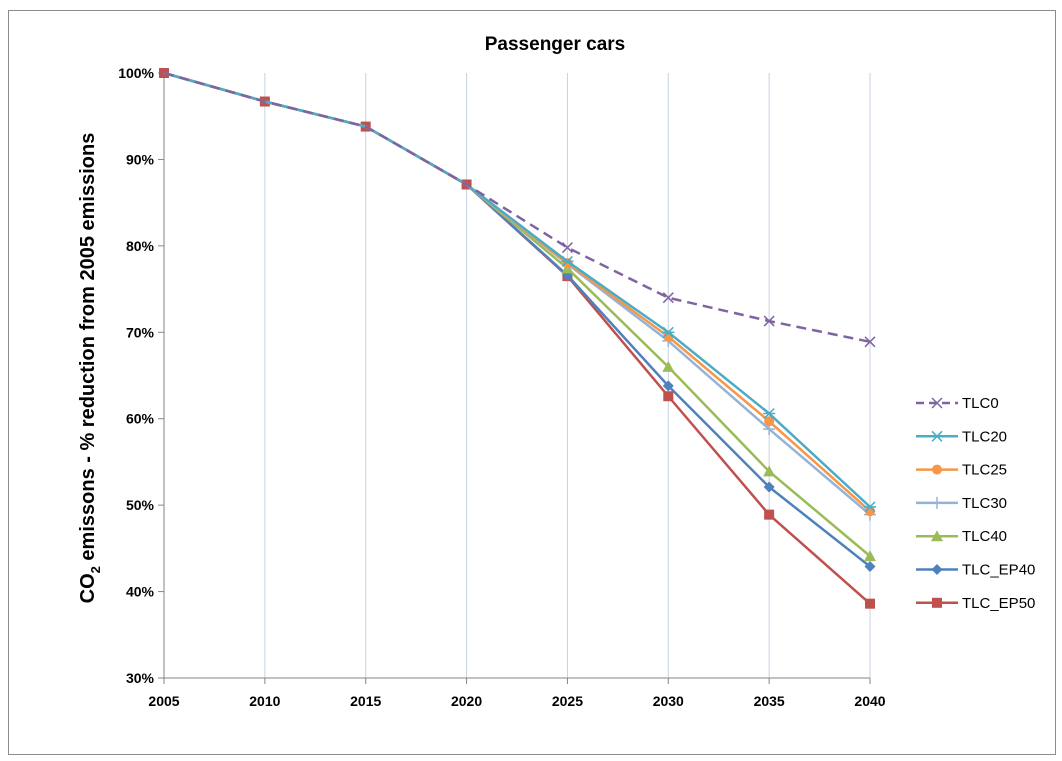 Image resolution: width=1062 pixels, height=761 pixels. What do you see at coordinates (140, 159) in the screenshot?
I see `y-tick-label: 90%` at bounding box center [140, 159].